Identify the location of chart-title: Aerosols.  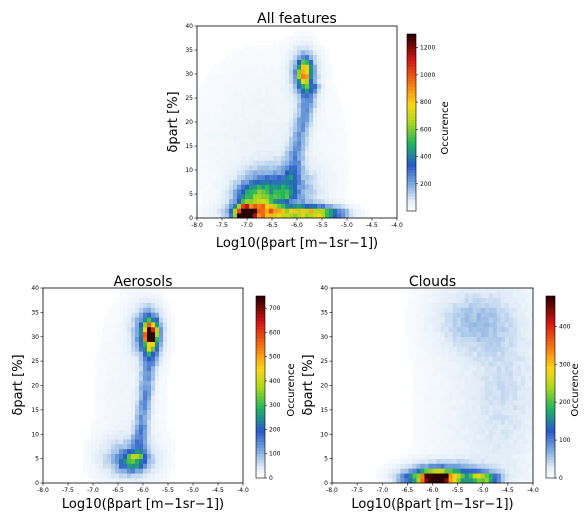
(142, 282).